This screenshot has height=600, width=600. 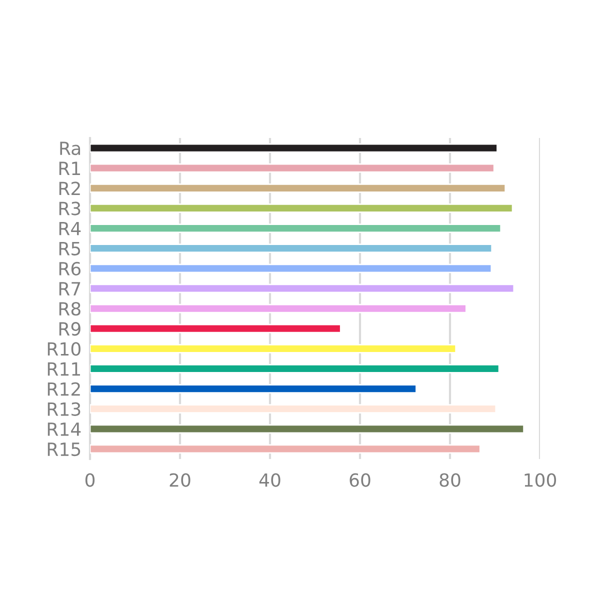 I want to click on y-tick-label: R6, so click(x=70, y=269).